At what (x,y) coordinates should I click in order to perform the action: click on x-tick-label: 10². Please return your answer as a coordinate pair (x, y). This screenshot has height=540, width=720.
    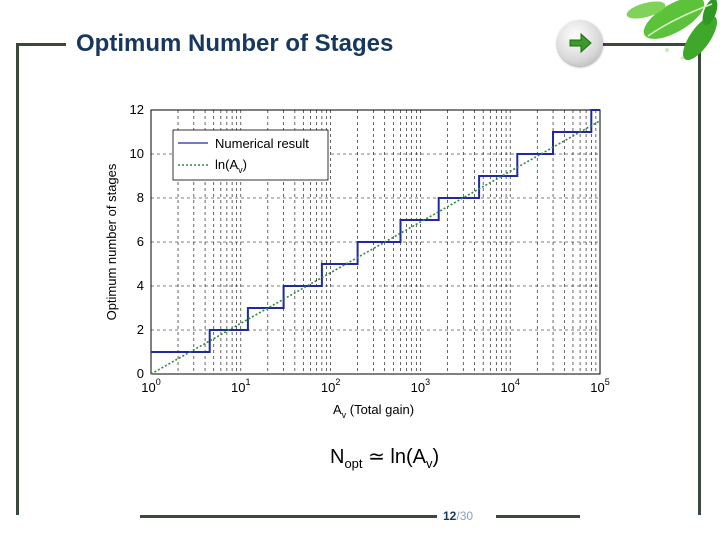
    Looking at the image, I should click on (330, 386).